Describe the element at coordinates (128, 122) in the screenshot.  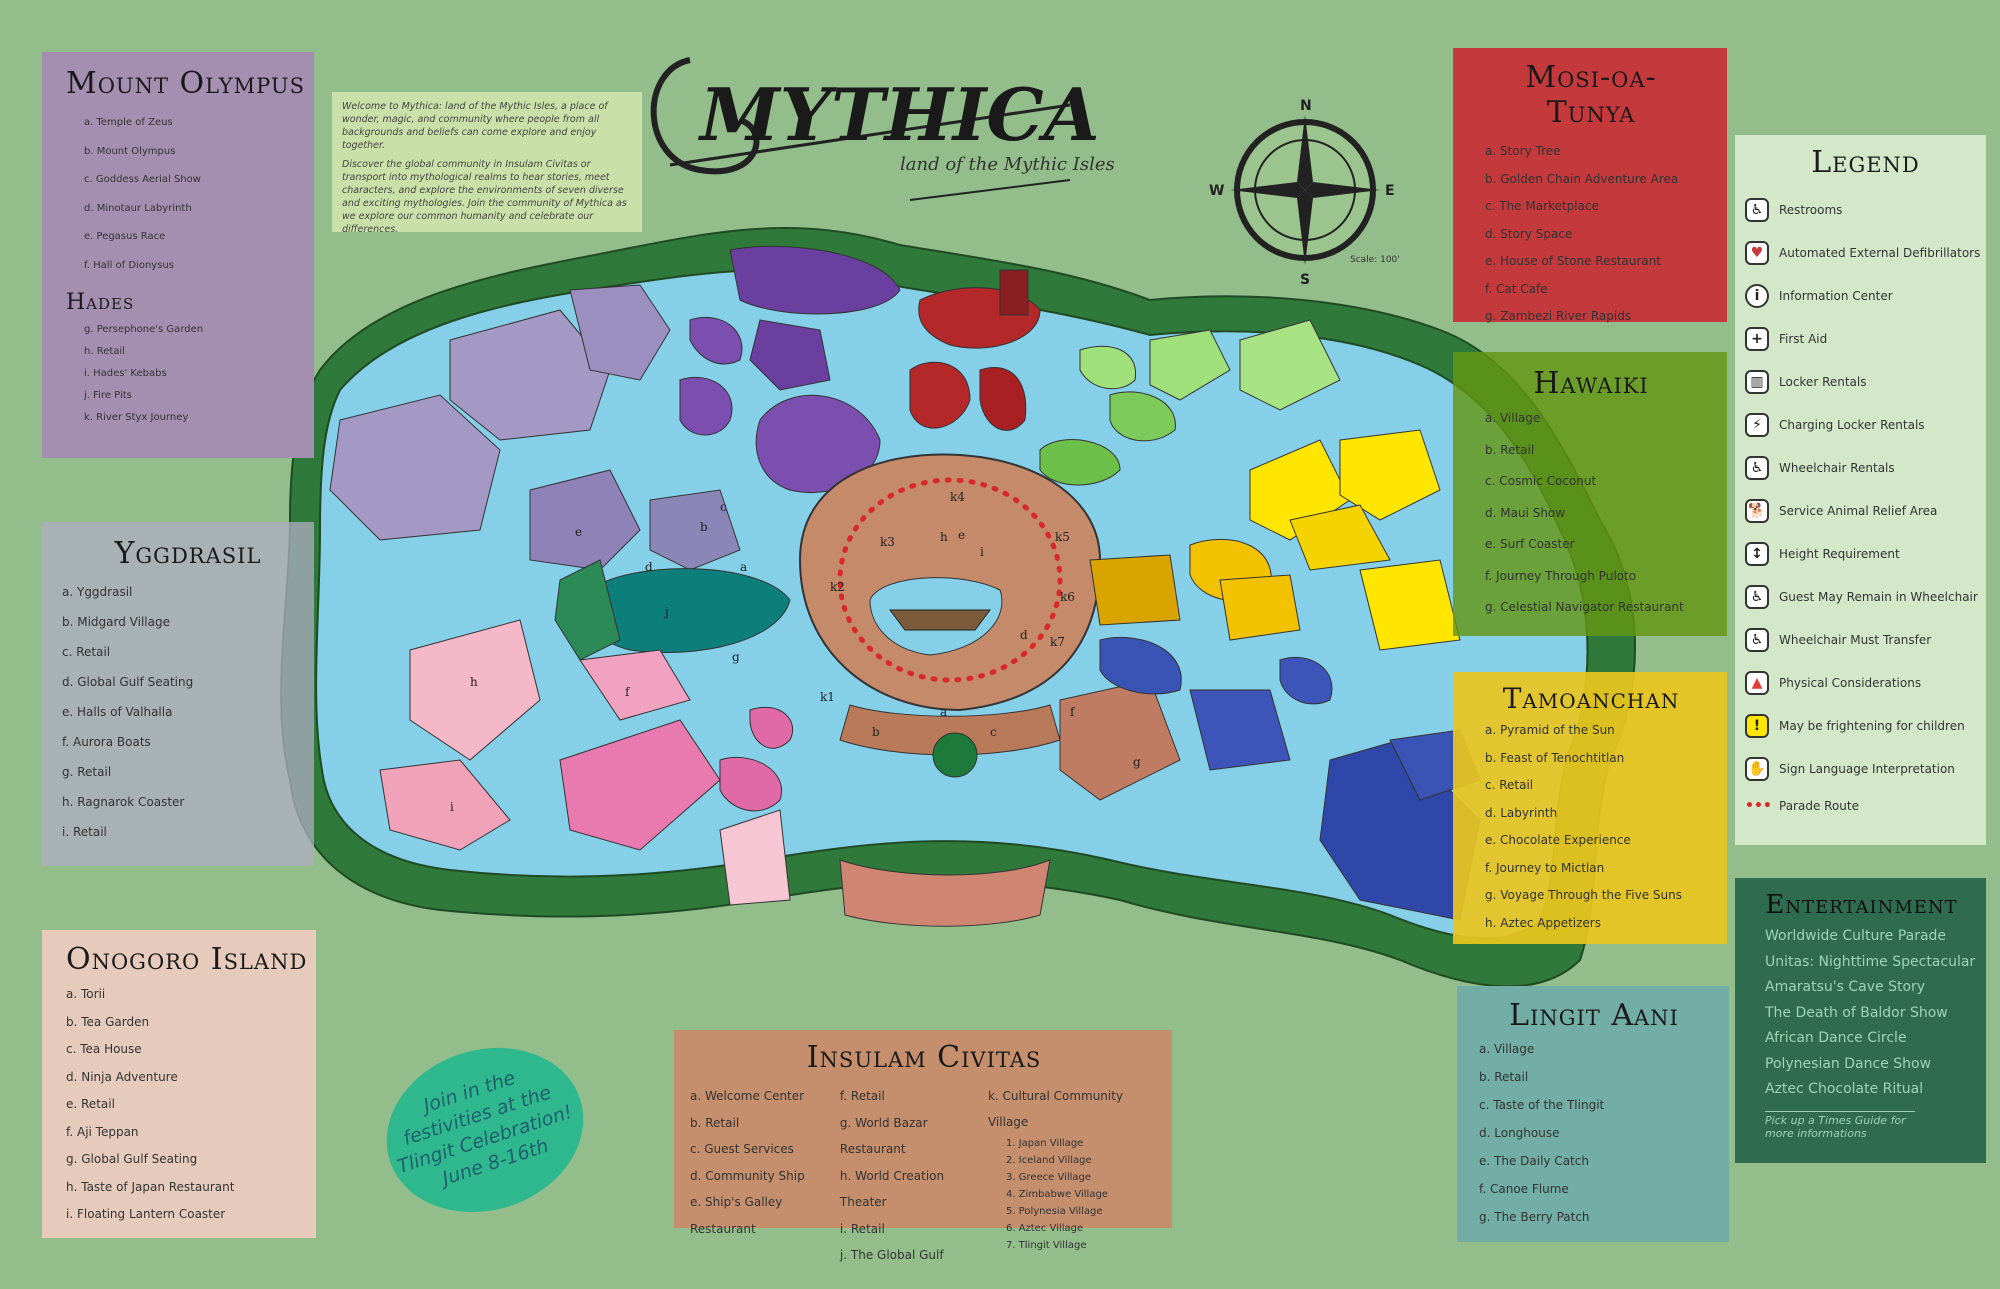
I see `list-item: a. Temple of Zeus` at that location.